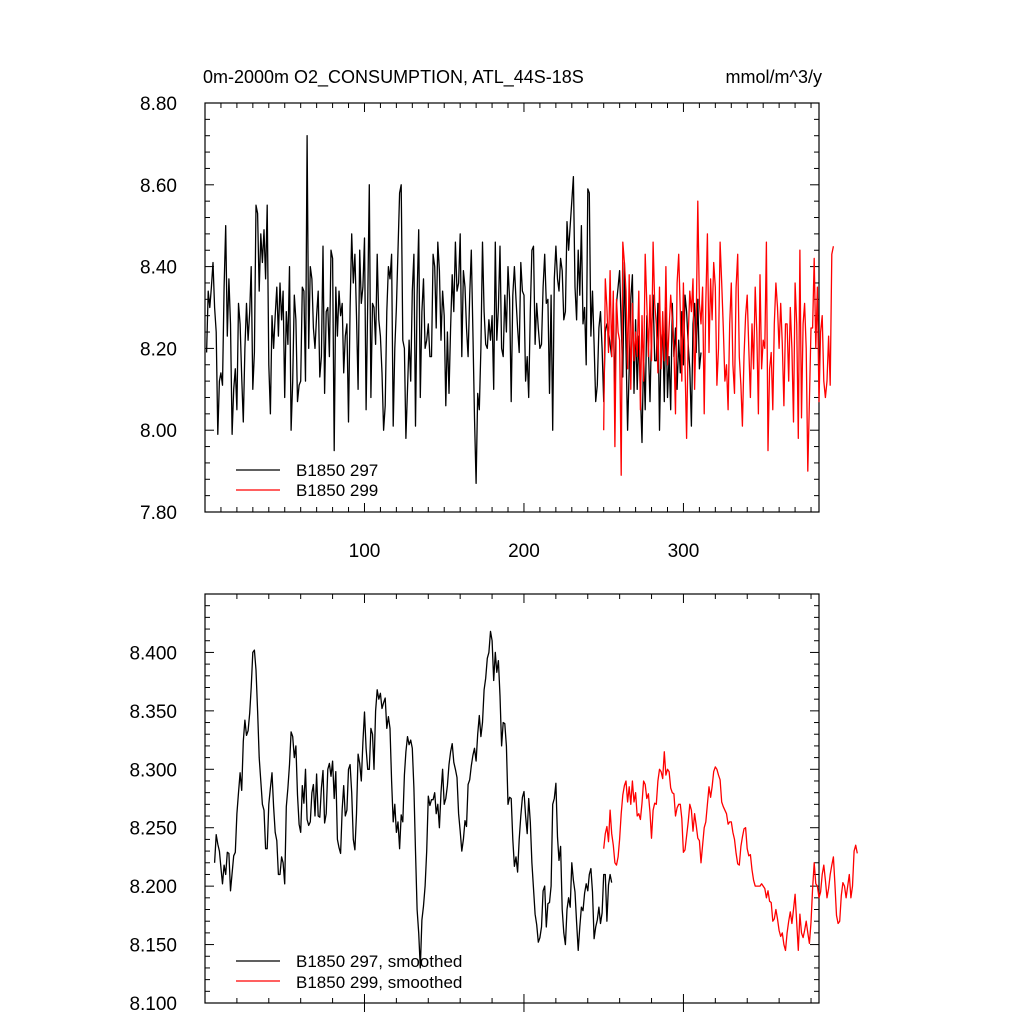  I want to click on y-tick-label: 8.250, so click(153, 829).